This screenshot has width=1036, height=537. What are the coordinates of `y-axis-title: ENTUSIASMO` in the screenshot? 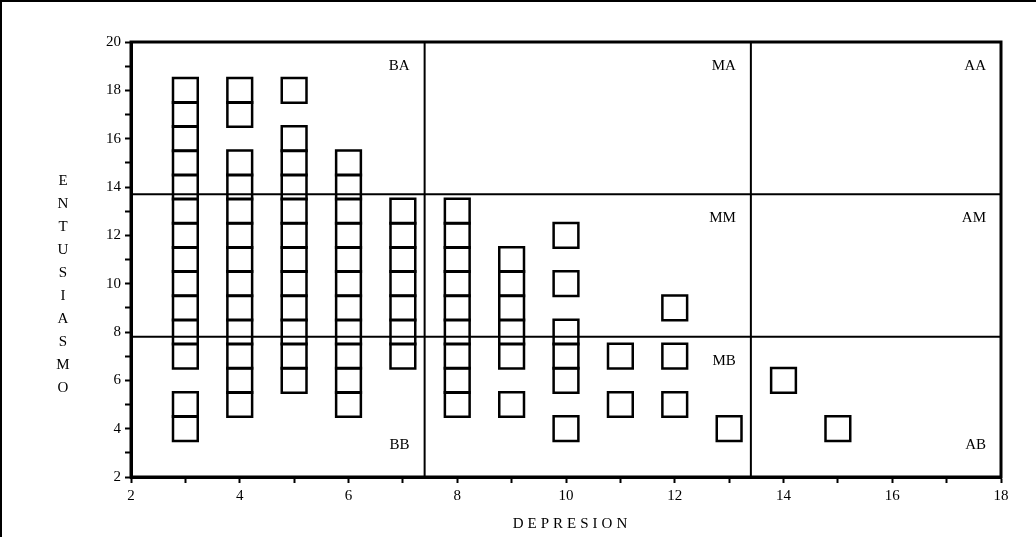 It's located at (62, 287).